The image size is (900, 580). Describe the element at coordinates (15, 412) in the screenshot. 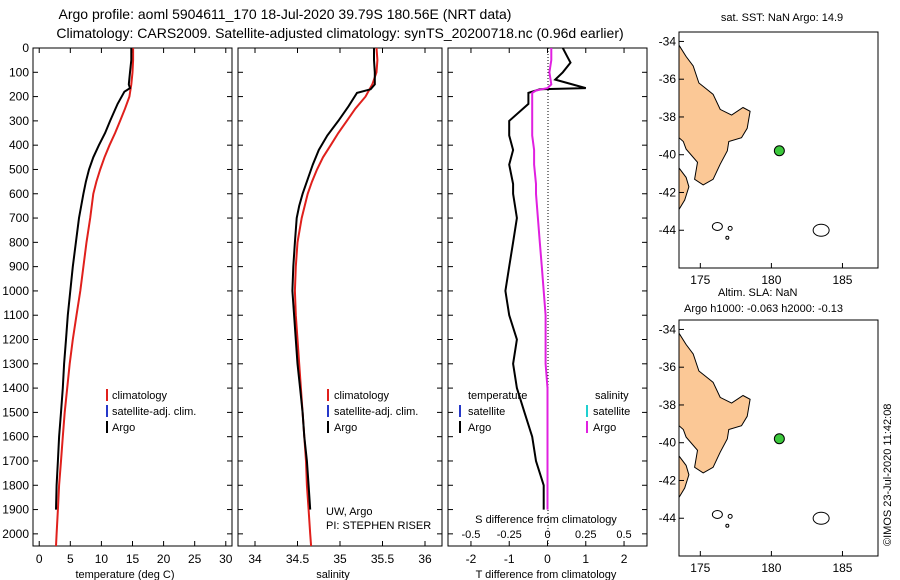

I see `depth-tick-label: 1500` at that location.